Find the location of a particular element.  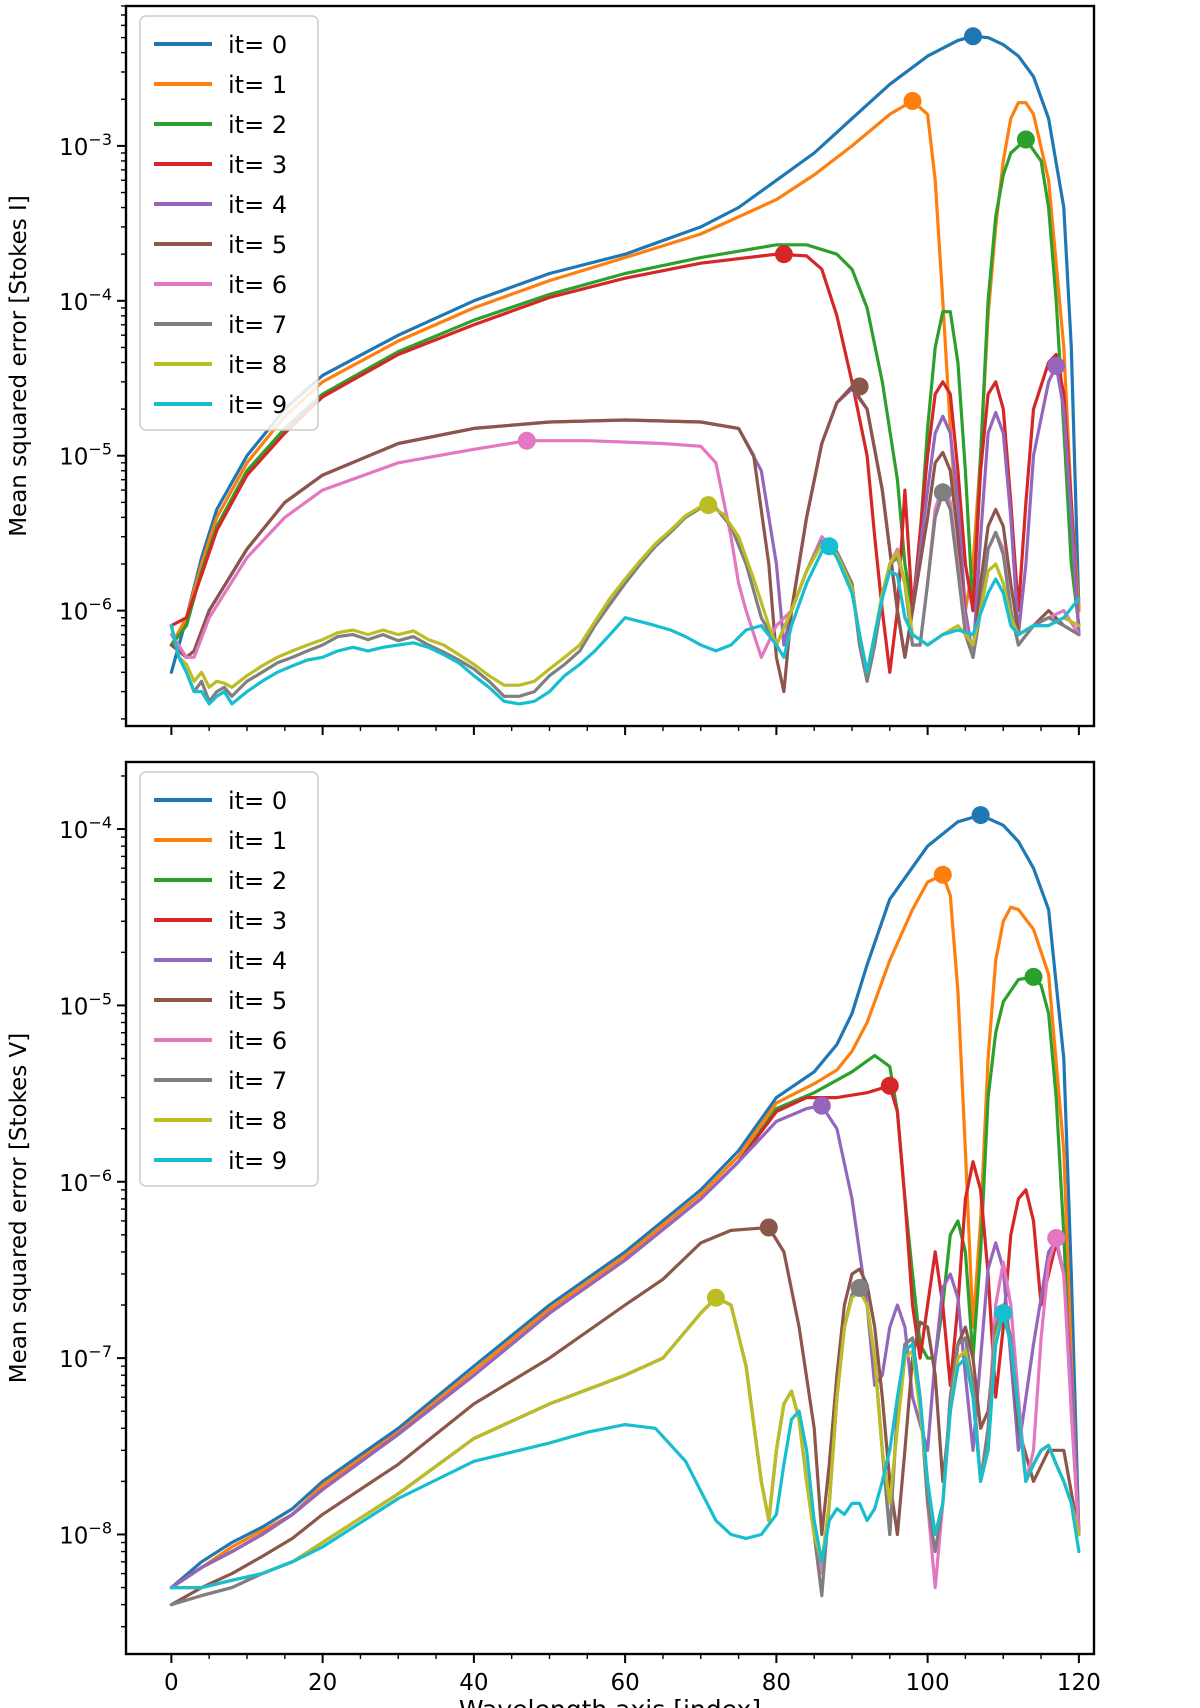

y-tick-label: 10⁻³ is located at coordinates (85, 145).